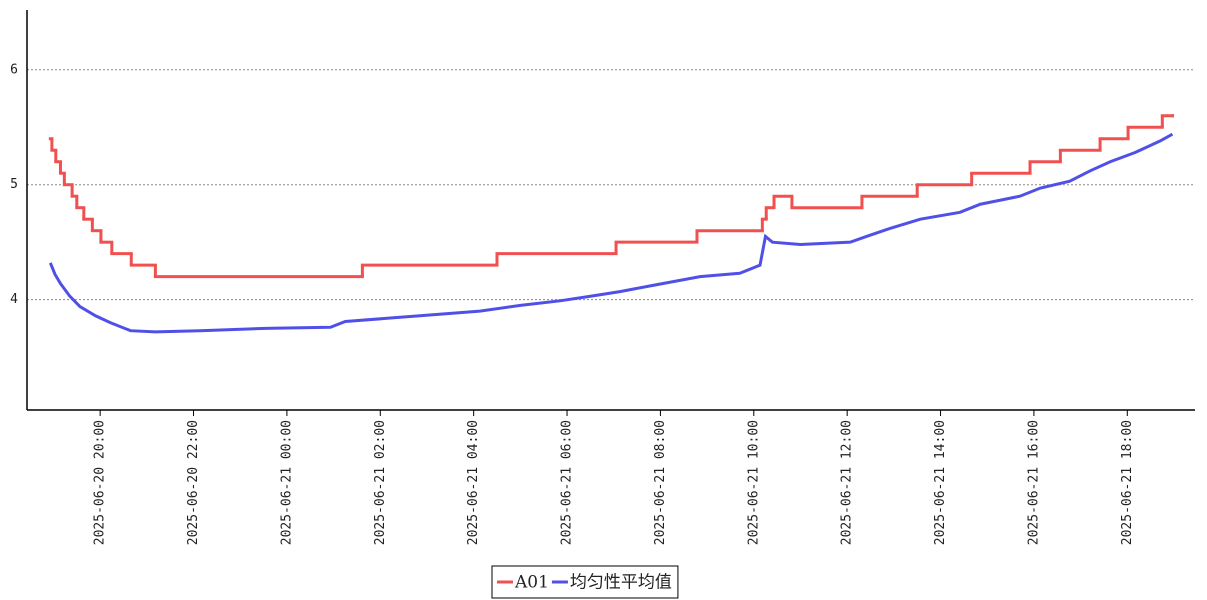 This screenshot has width=1207, height=600. I want to click on legend-box, so click(585, 582).